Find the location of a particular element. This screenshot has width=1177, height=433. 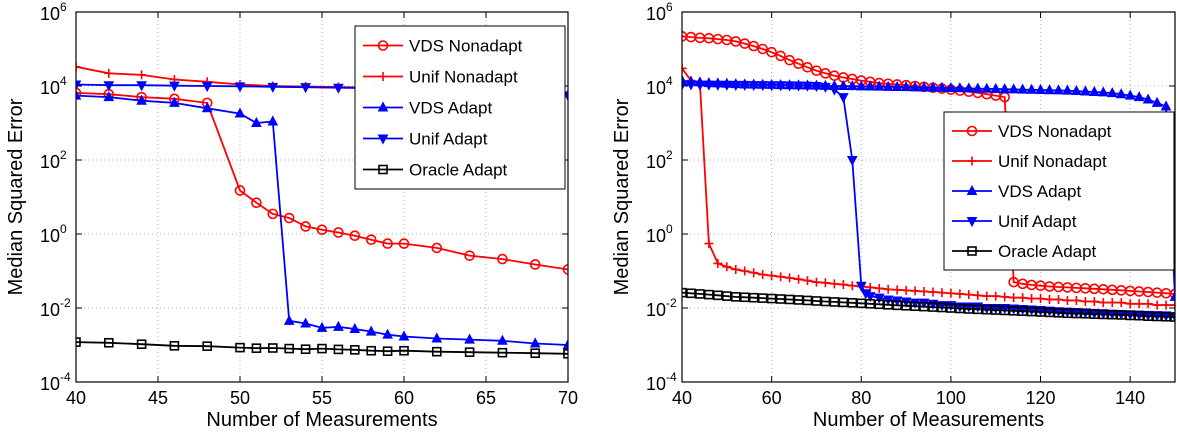

y-axis-label: Median Squared Error is located at coordinates (16, 196).